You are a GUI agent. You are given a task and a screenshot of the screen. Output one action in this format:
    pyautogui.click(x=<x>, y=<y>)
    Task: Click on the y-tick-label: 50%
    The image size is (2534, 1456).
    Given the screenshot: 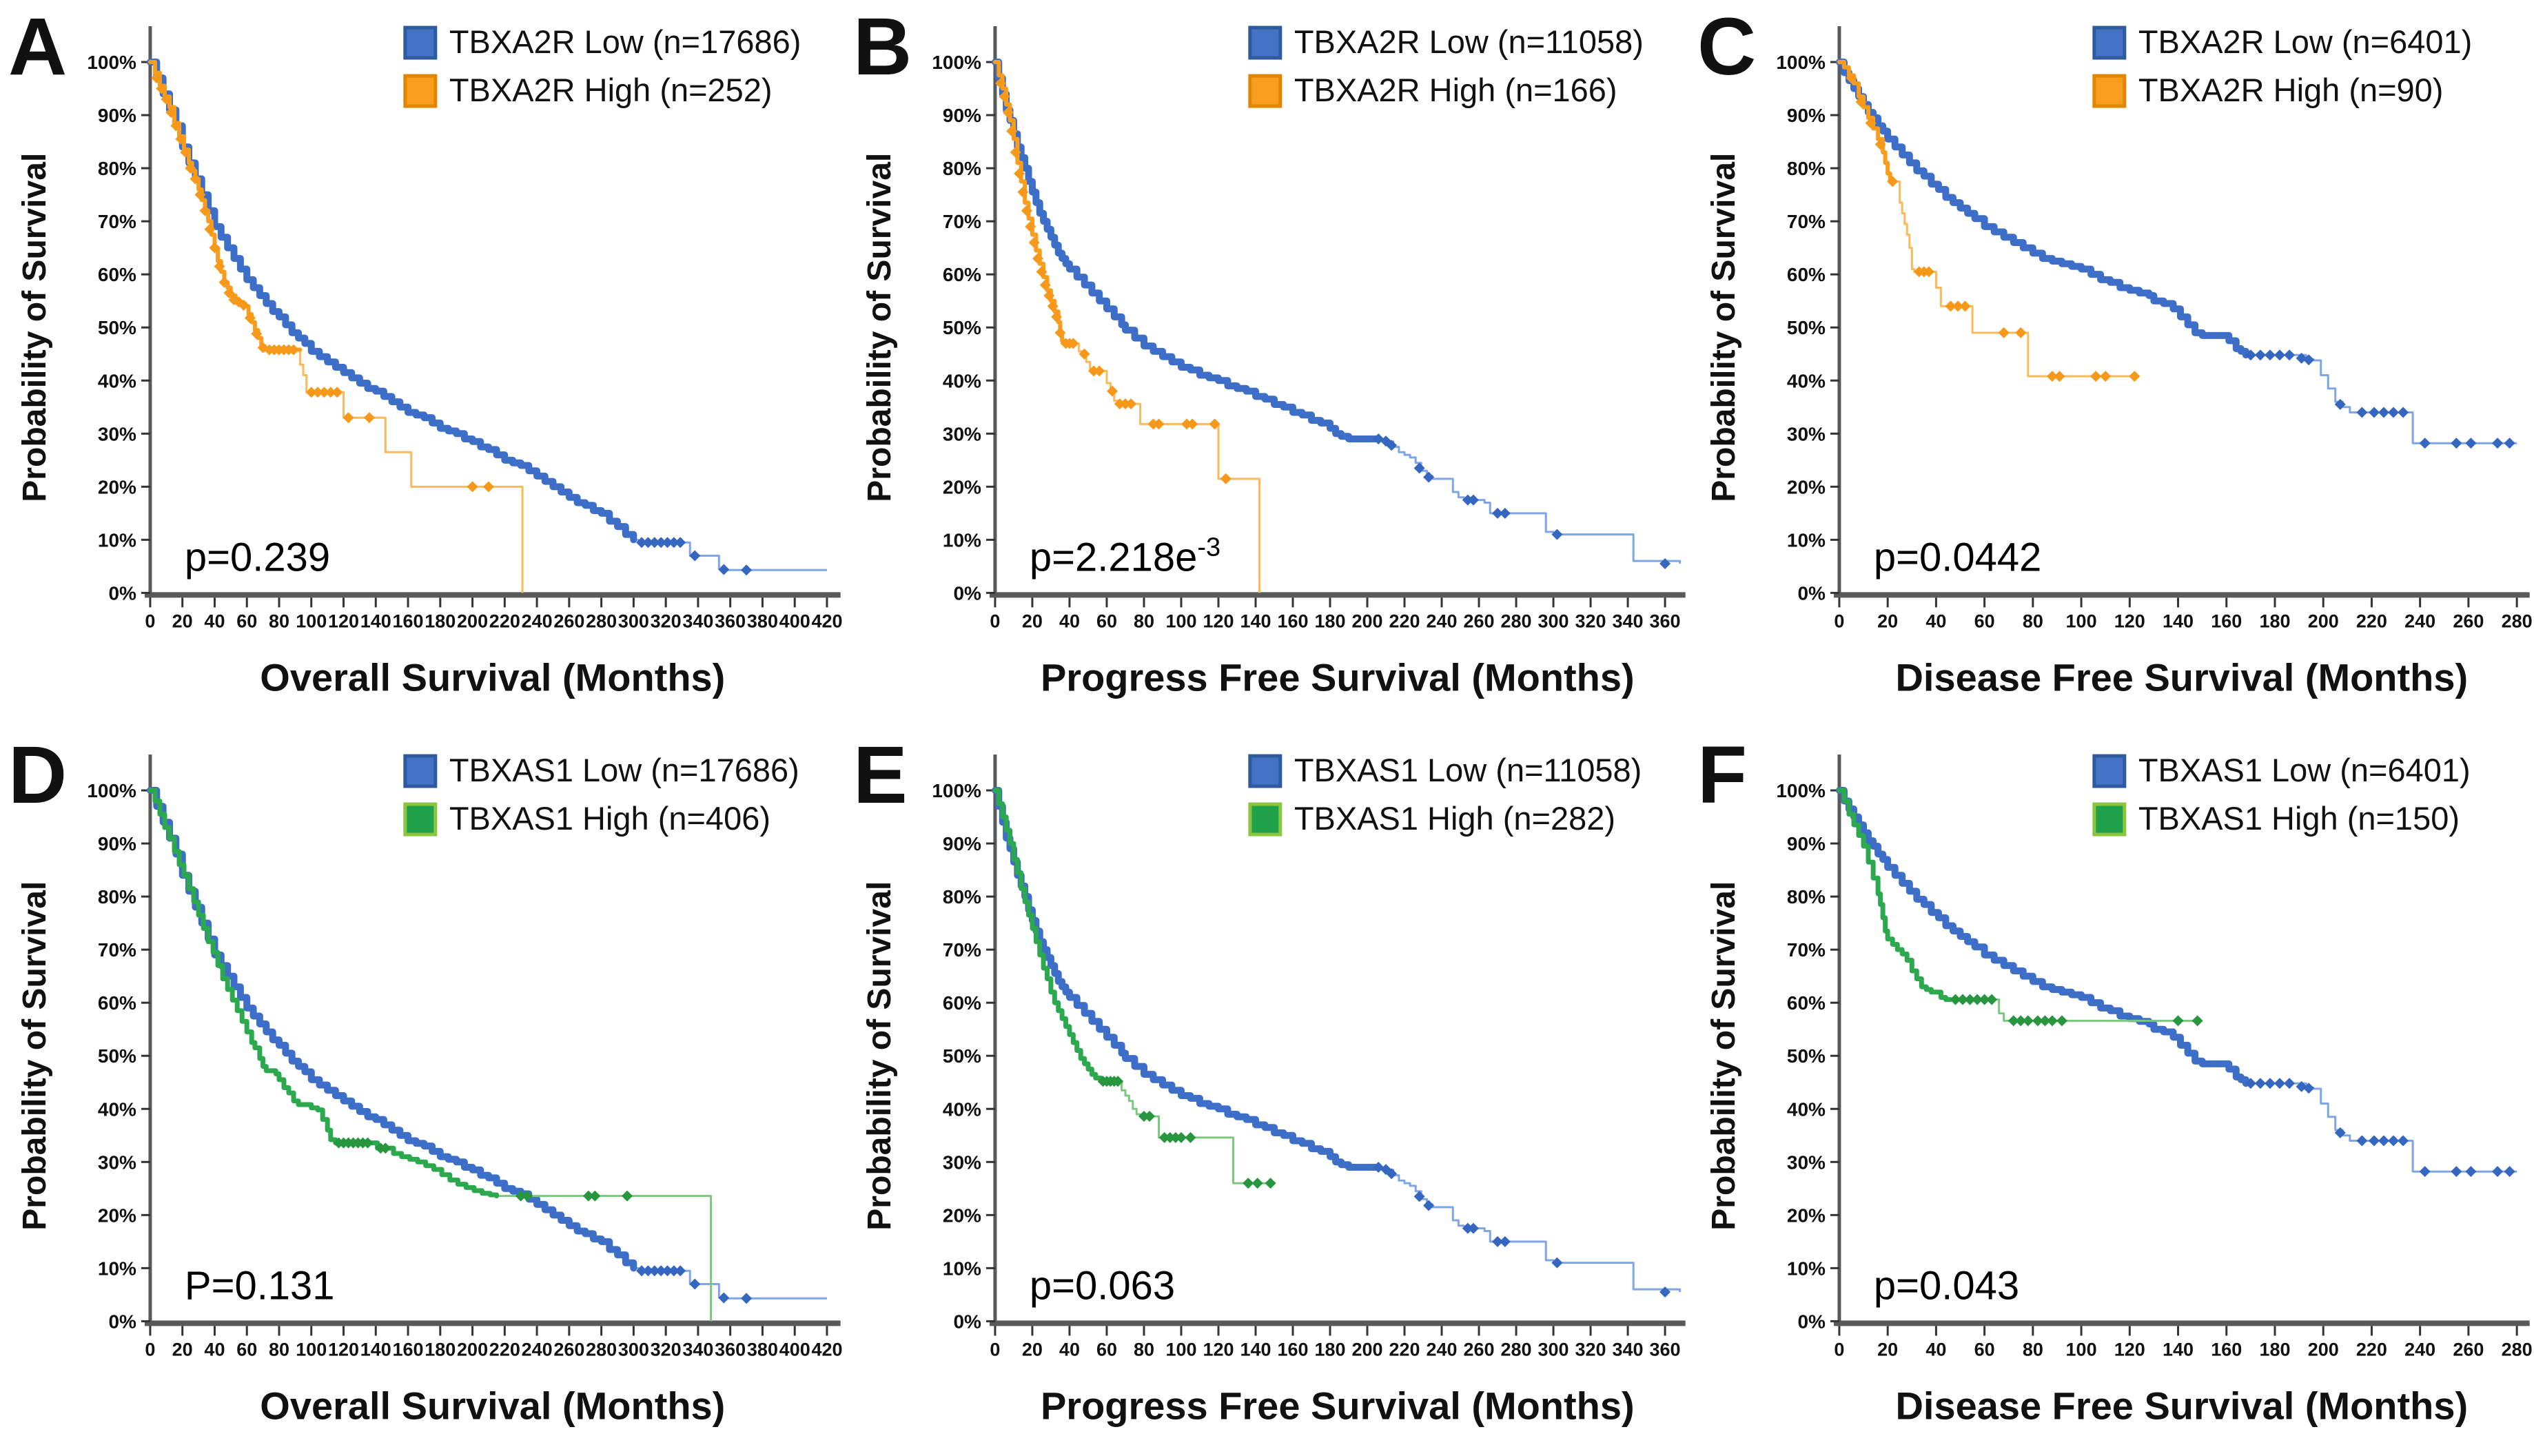 What is the action you would take?
    pyautogui.click(x=117, y=327)
    